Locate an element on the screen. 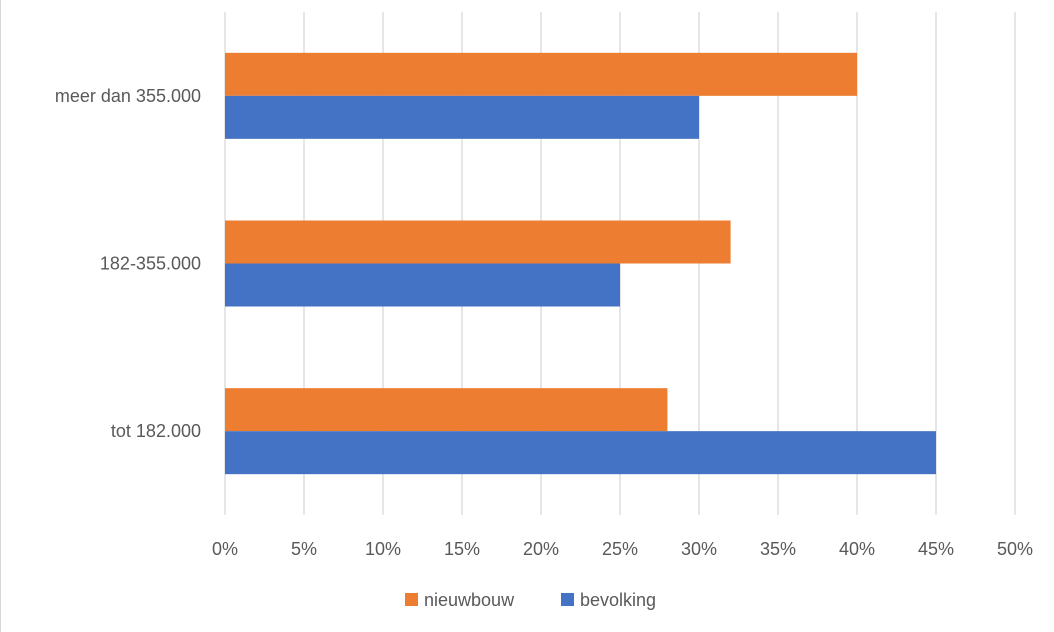 Image resolution: width=1054 pixels, height=632 pixels. x-tick-label: 20% is located at coordinates (541, 549).